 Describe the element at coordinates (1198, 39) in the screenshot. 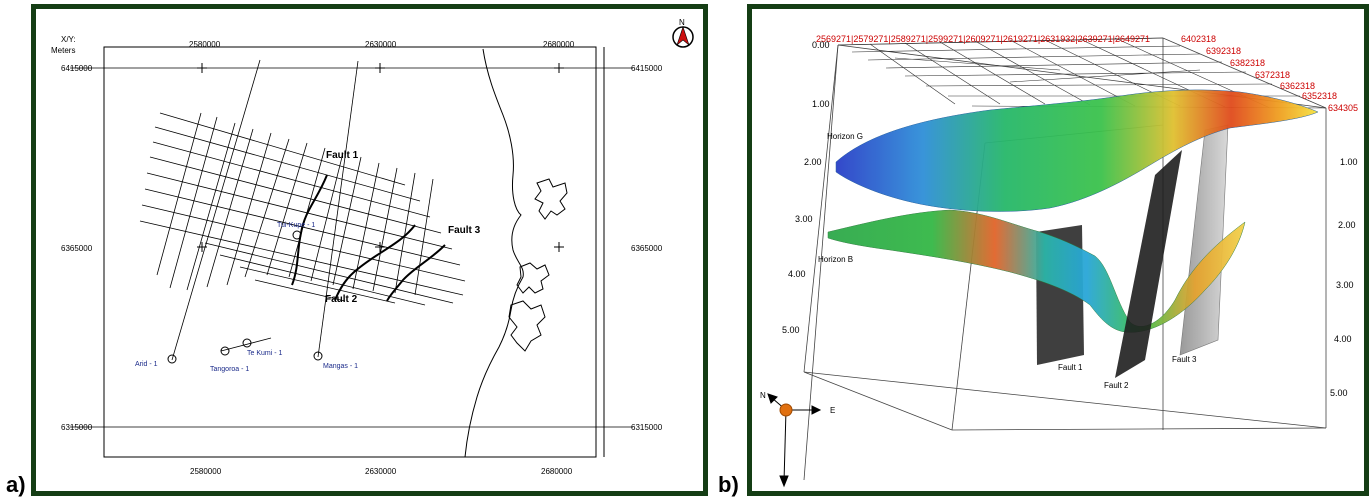

I see `northing-tick: 6402318` at that location.